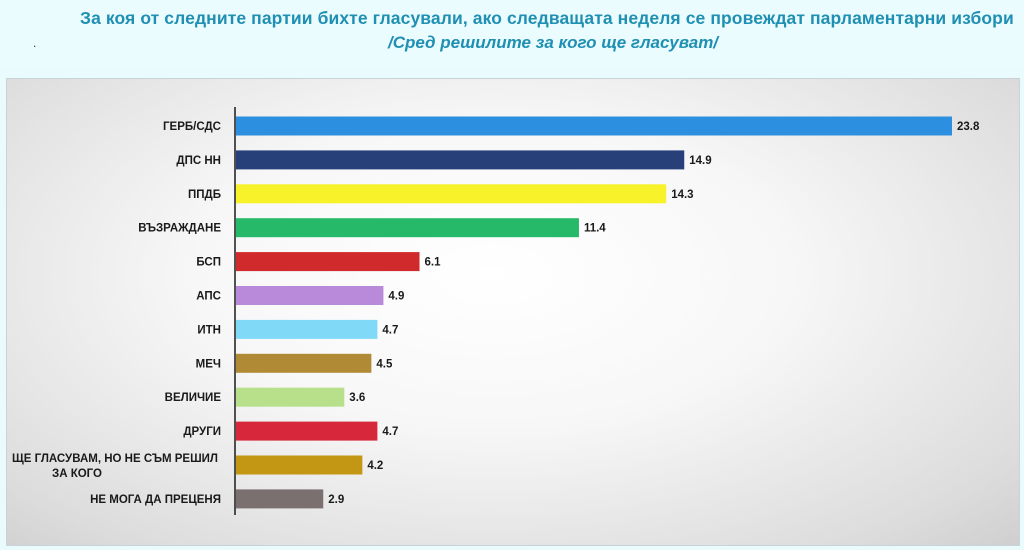  What do you see at coordinates (77, 474) in the screenshot?
I see `category-label-line: ЗА КОГО` at bounding box center [77, 474].